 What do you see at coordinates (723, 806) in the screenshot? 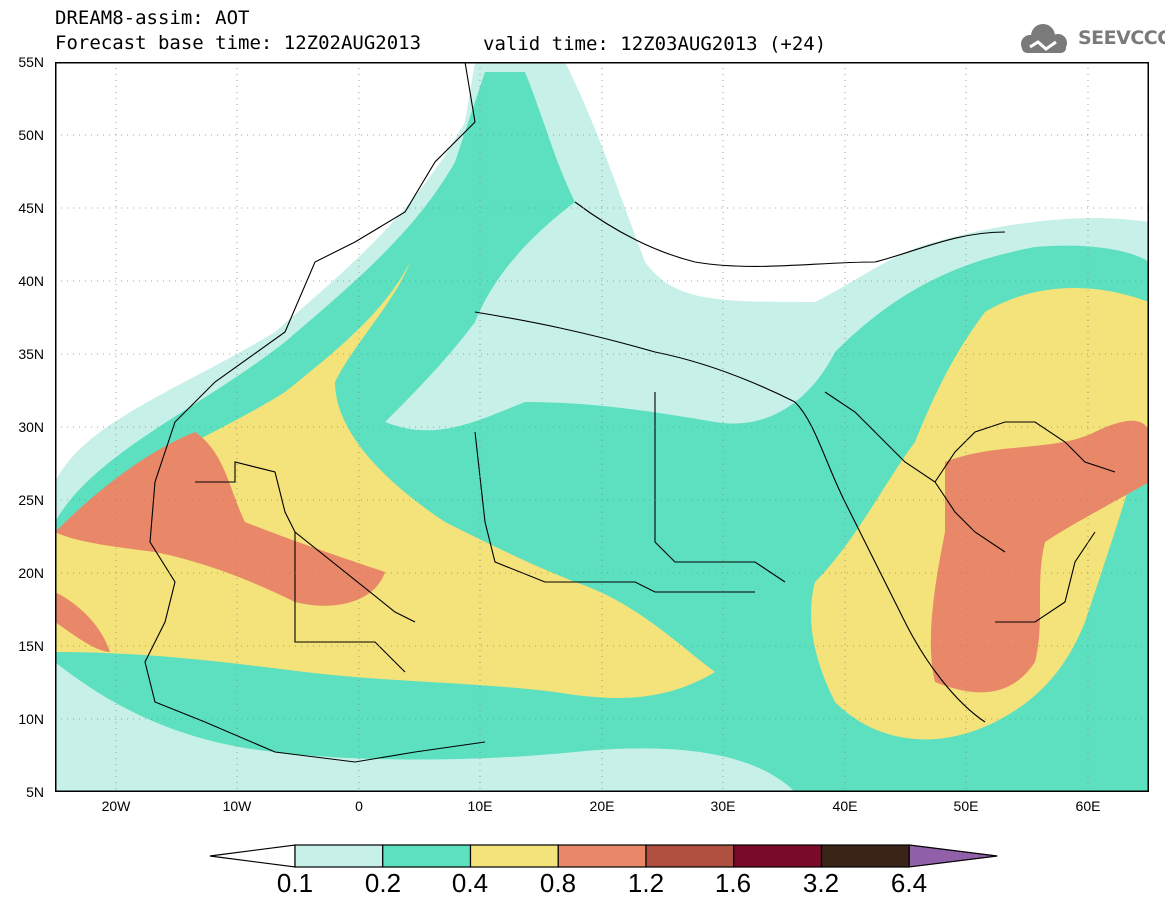
I see `lon-label: 30E` at bounding box center [723, 806].